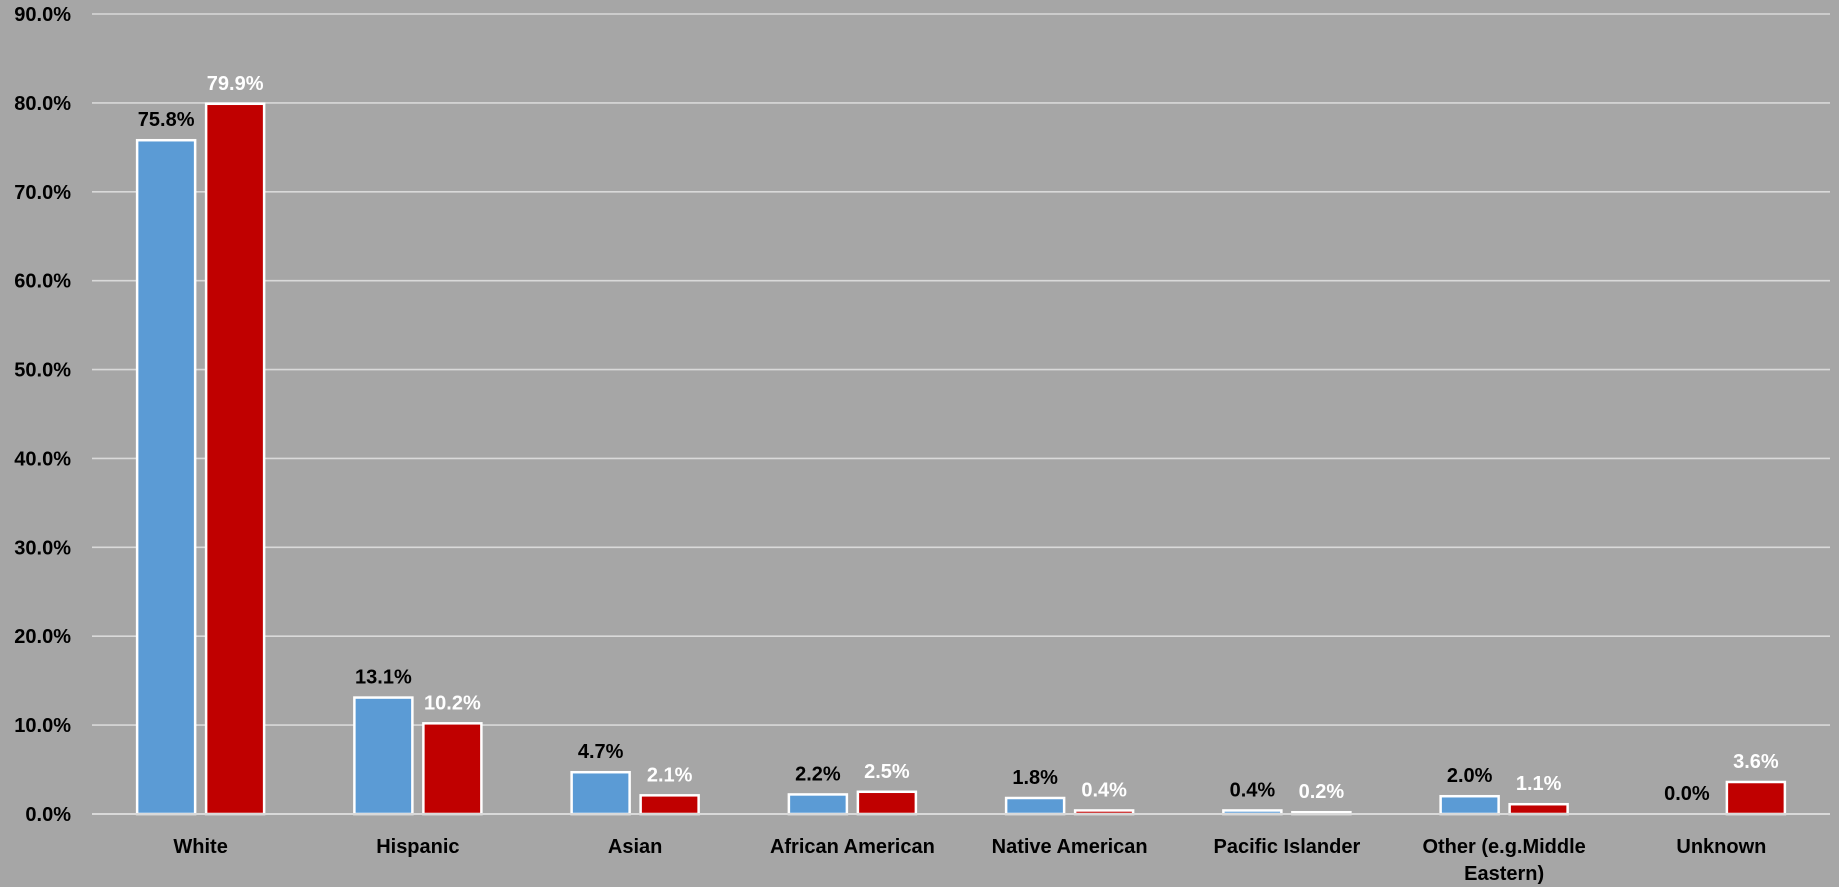 This screenshot has height=887, width=1839. Describe the element at coordinates (1035, 778) in the screenshot. I see `data-label: 1.8%` at that location.